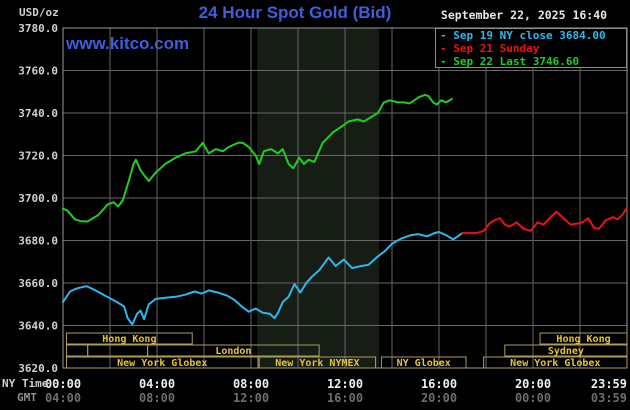  Describe the element at coordinates (263, 278) in the screenshot. I see `series-sep-19-ny-close` at that location.